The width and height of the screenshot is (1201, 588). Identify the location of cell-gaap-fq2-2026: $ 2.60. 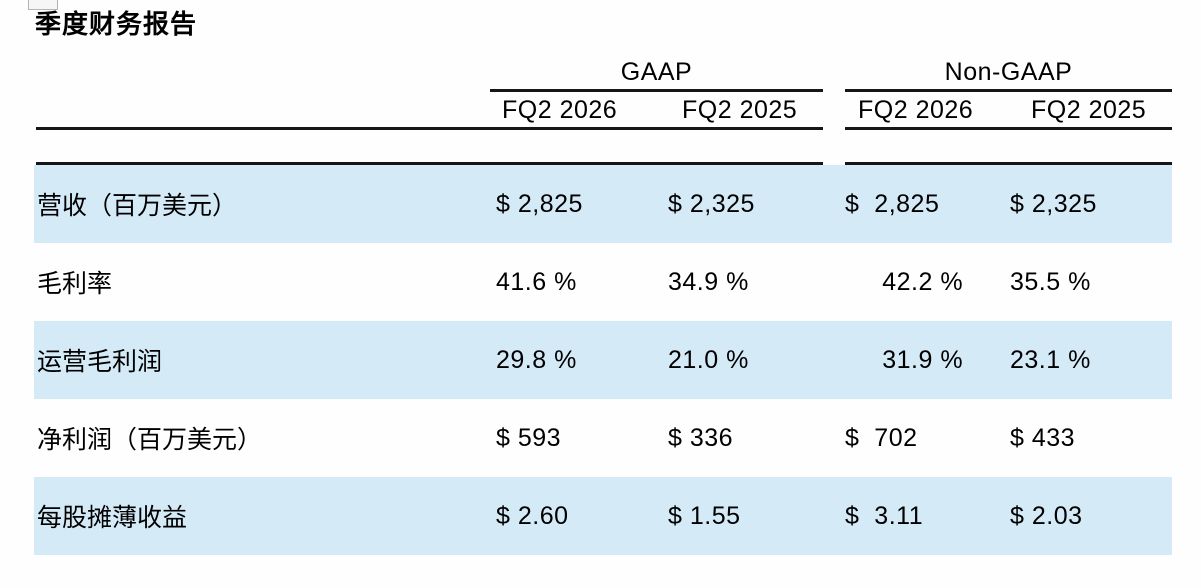
(532, 515).